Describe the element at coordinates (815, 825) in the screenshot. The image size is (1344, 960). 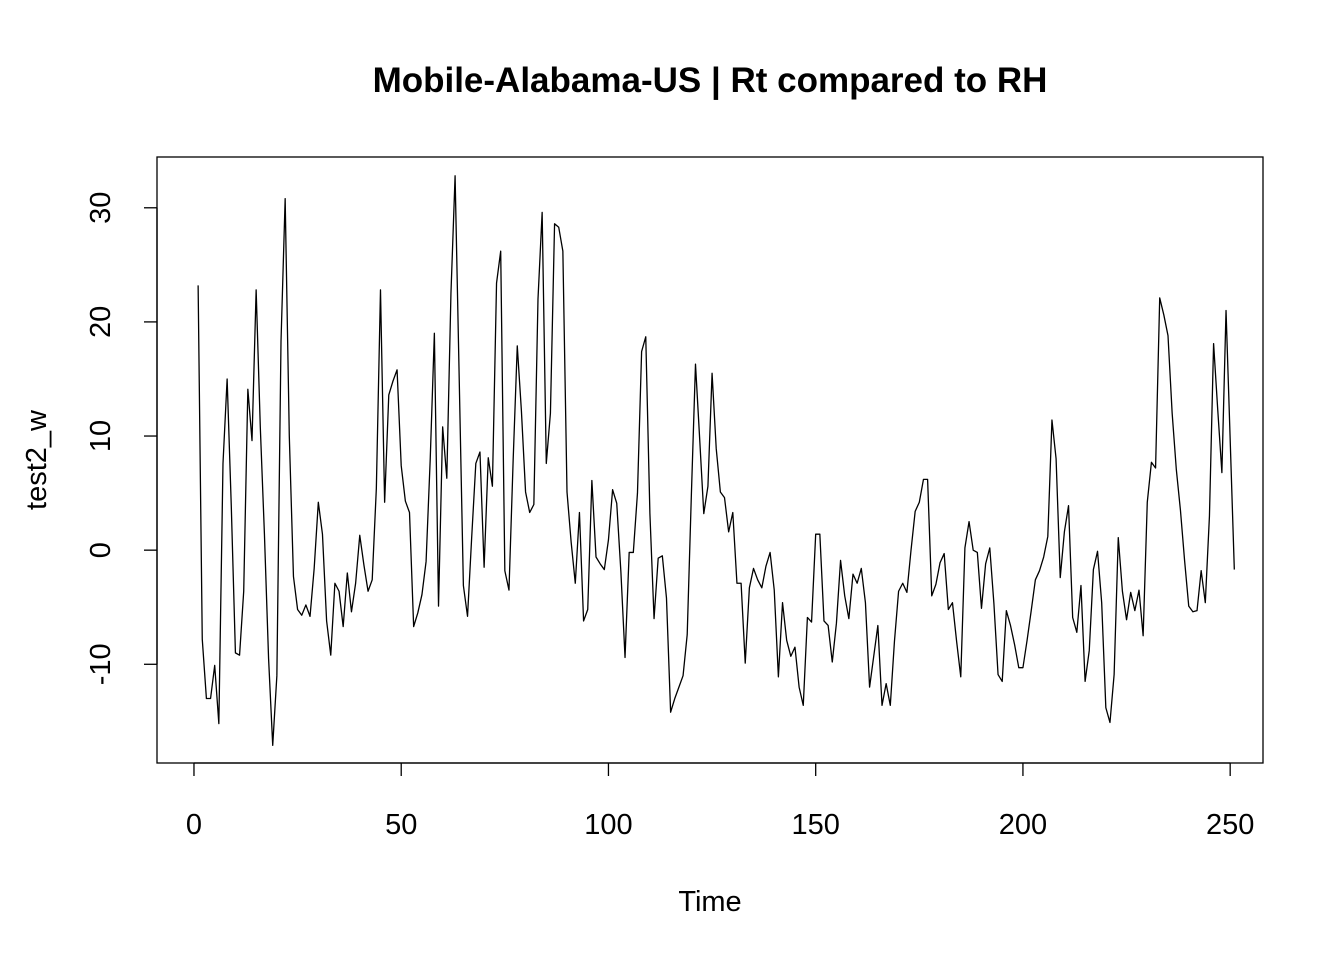
I see `x-tick-label: 150` at that location.